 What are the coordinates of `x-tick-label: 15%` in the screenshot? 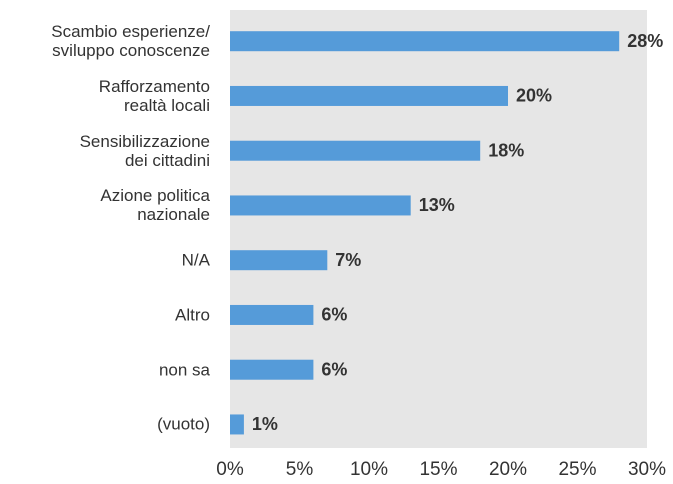 It's located at (438, 469).